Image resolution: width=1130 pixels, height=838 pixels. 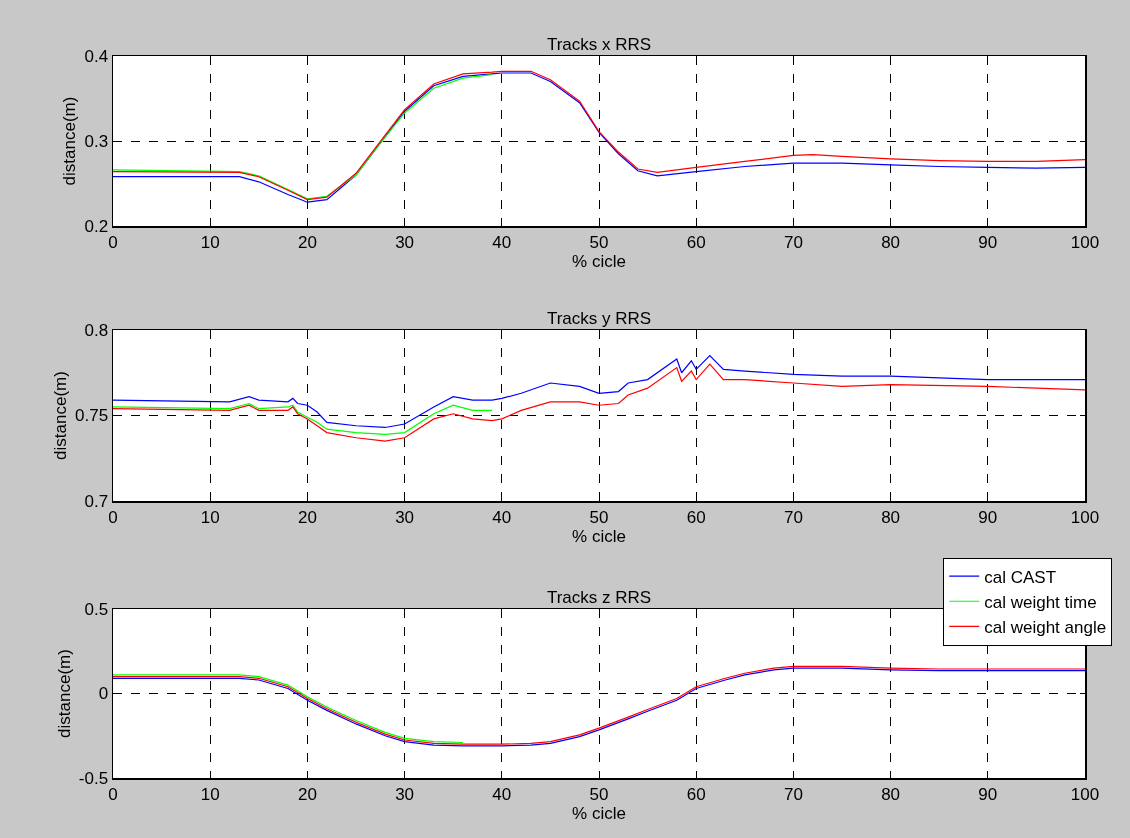 What do you see at coordinates (96, 330) in the screenshot?
I see `y-tick-label: 0.8` at bounding box center [96, 330].